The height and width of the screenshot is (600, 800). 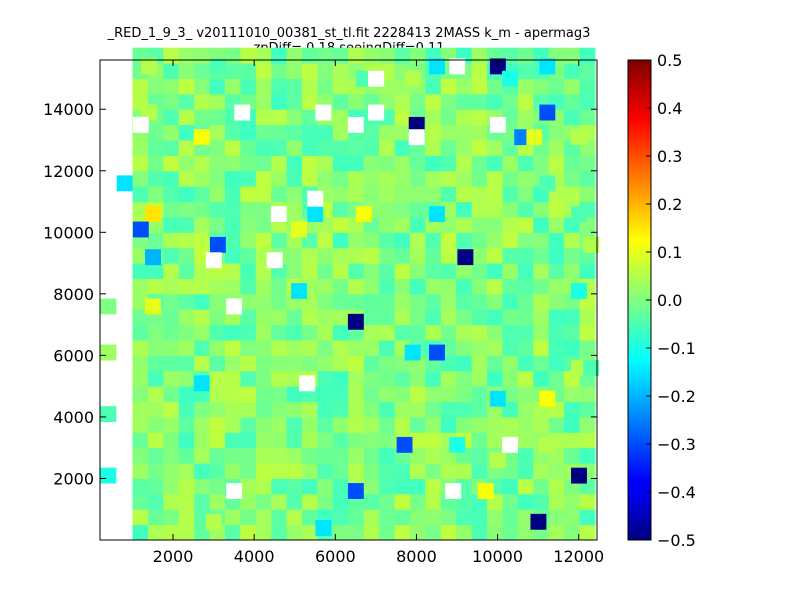 I want to click on colorbar-tick-label: 0.1, so click(x=669, y=252).